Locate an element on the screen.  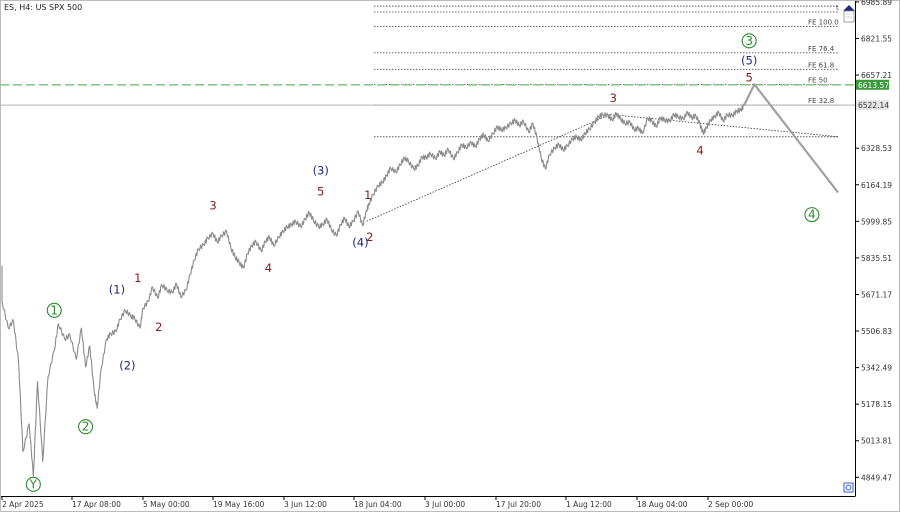
trendlines is located at coordinates (602, 168).